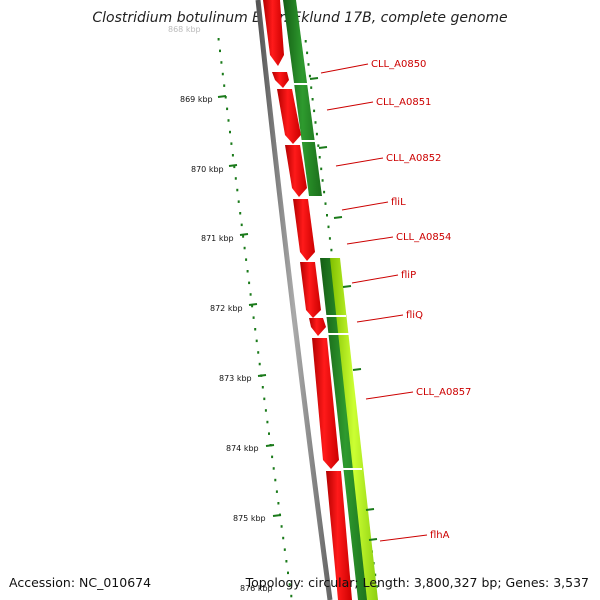 The image size is (600, 600). I want to click on gene-label-cll-a0851: CLL_A0851, so click(403, 102).